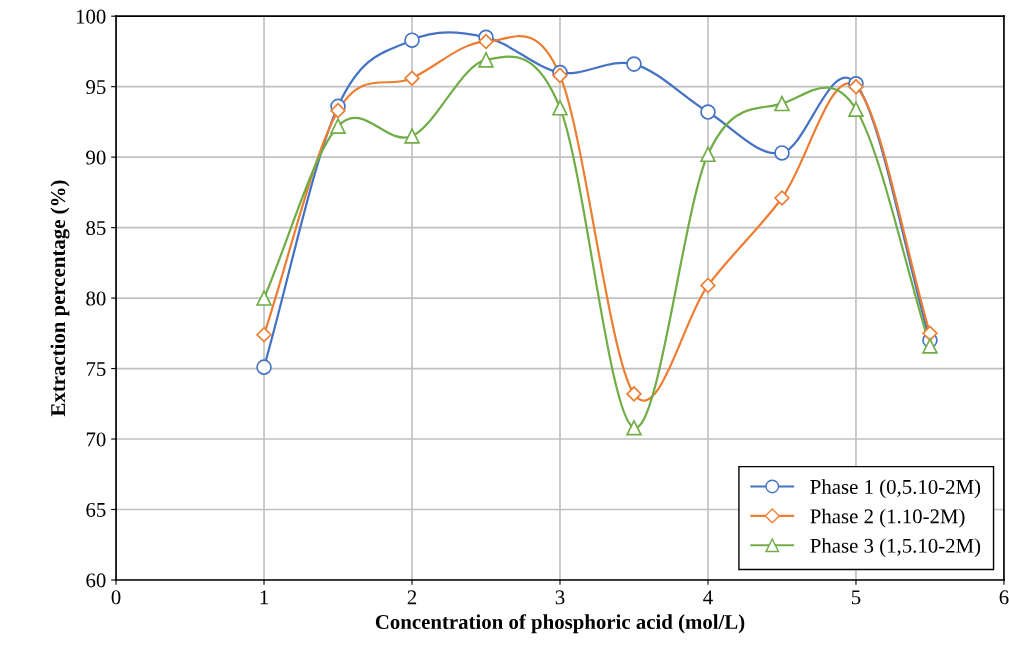  Describe the element at coordinates (96, 580) in the screenshot. I see `y-tick-label: 60` at that location.